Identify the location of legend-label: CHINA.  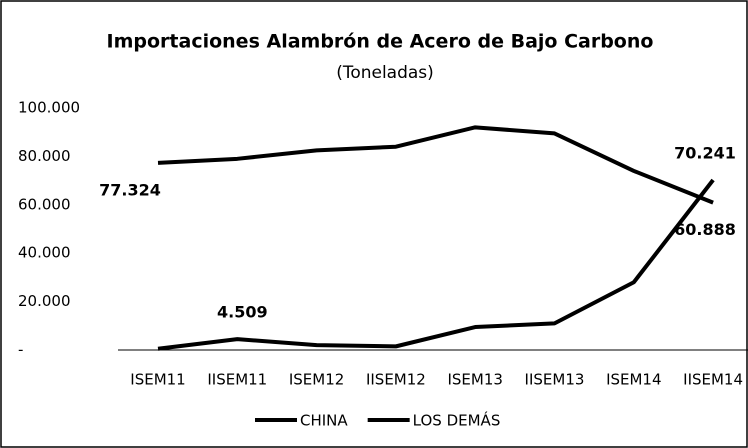
(324, 421).